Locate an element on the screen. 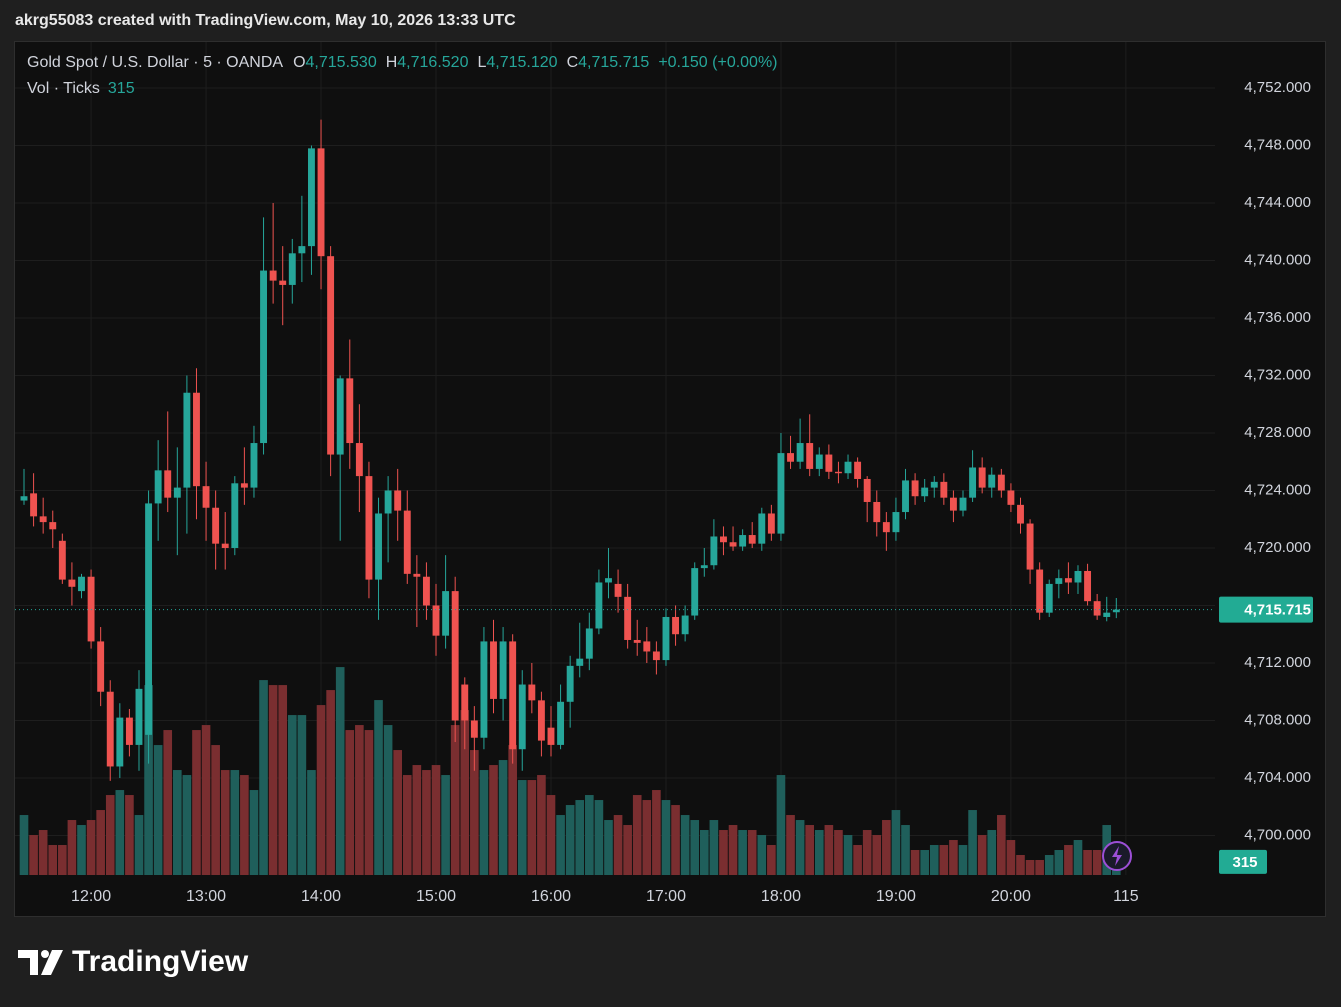  volume-name: Vol · Ticks is located at coordinates (63, 88).